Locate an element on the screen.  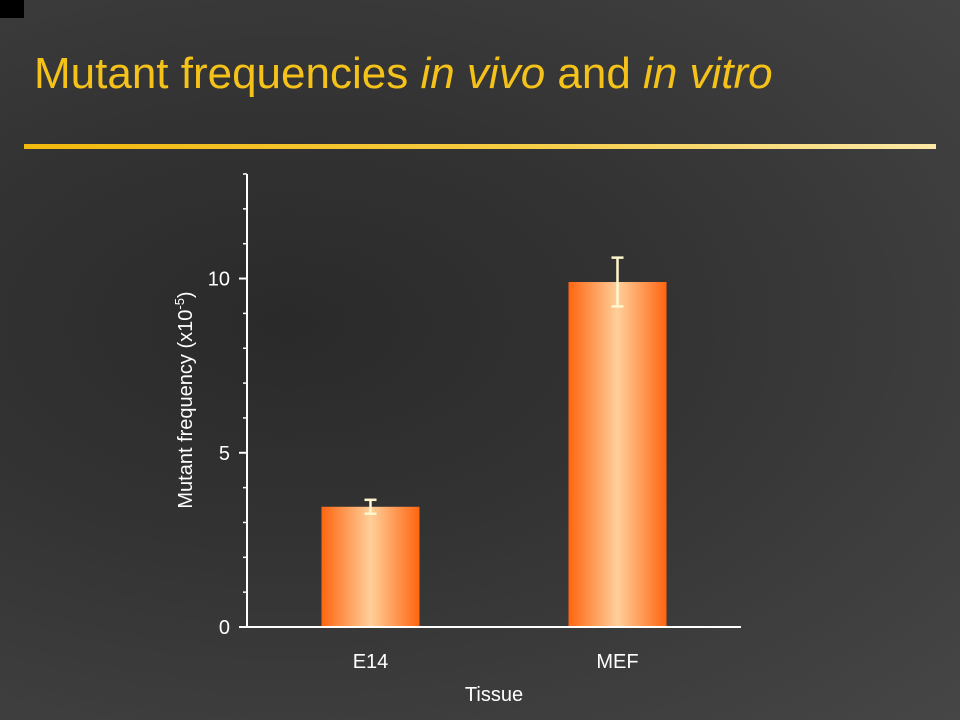
error-bar-mef is located at coordinates (617, 282).